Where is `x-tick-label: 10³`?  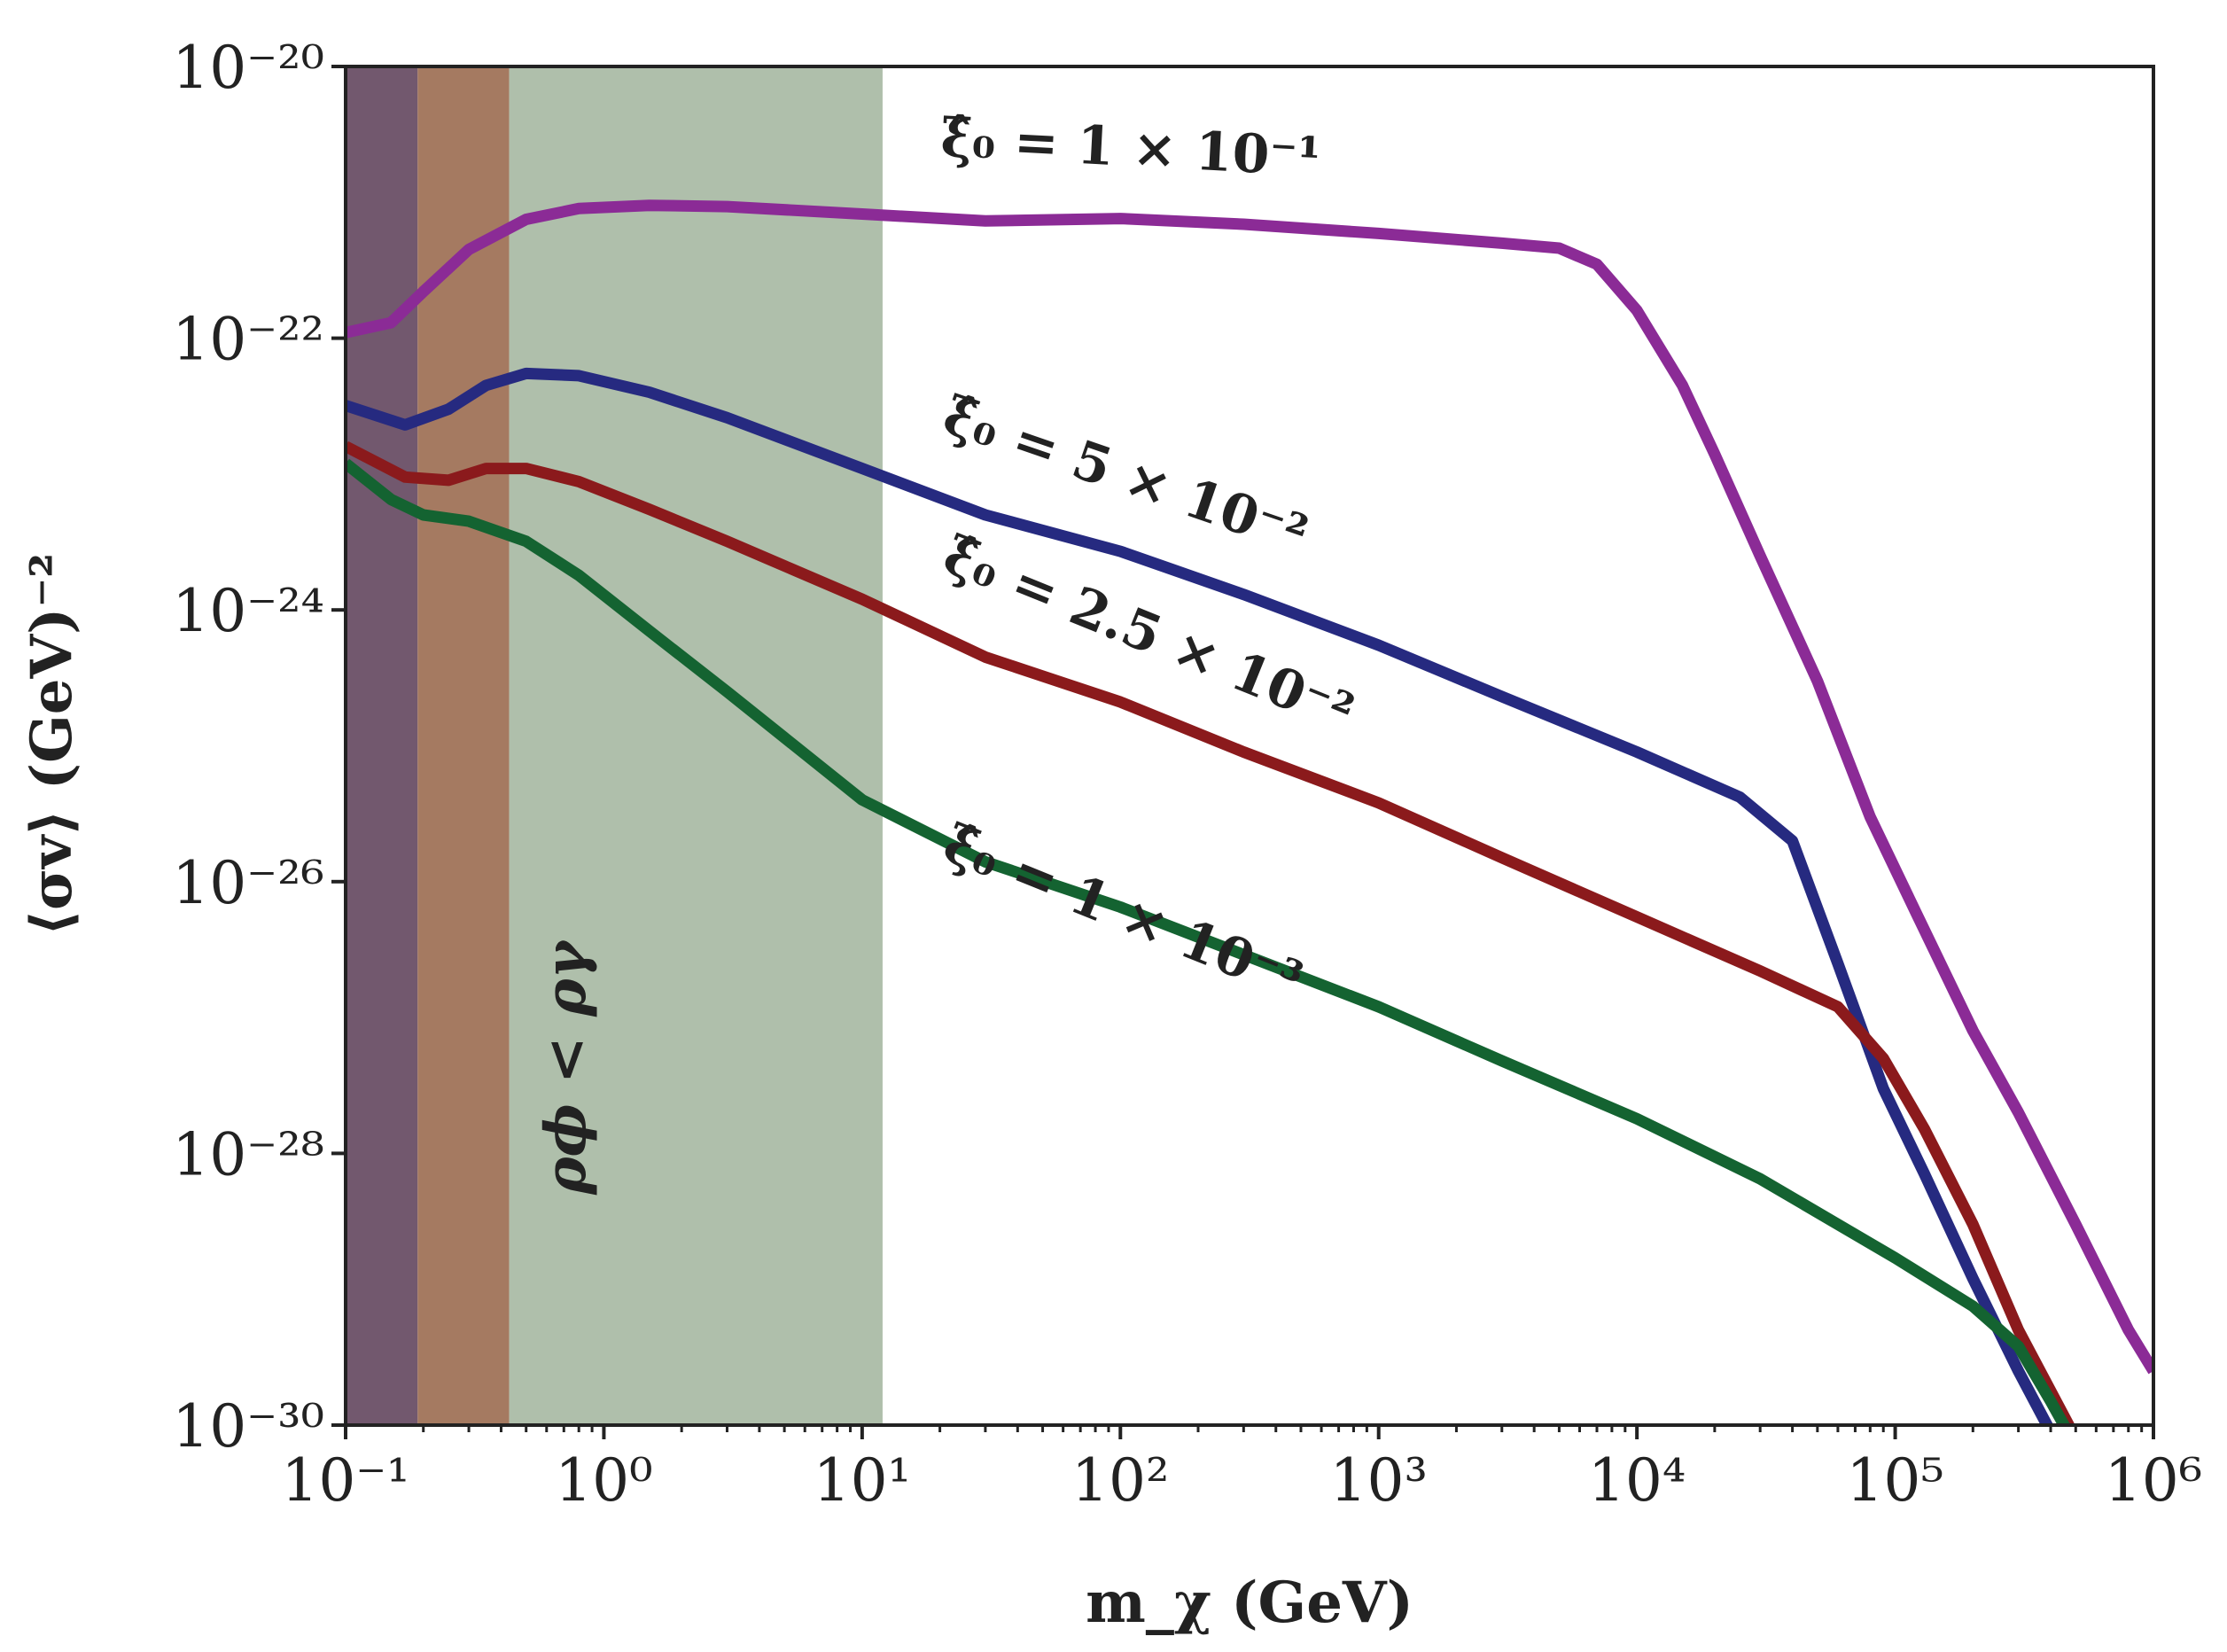
x-tick-label: 10³ is located at coordinates (1378, 1480).